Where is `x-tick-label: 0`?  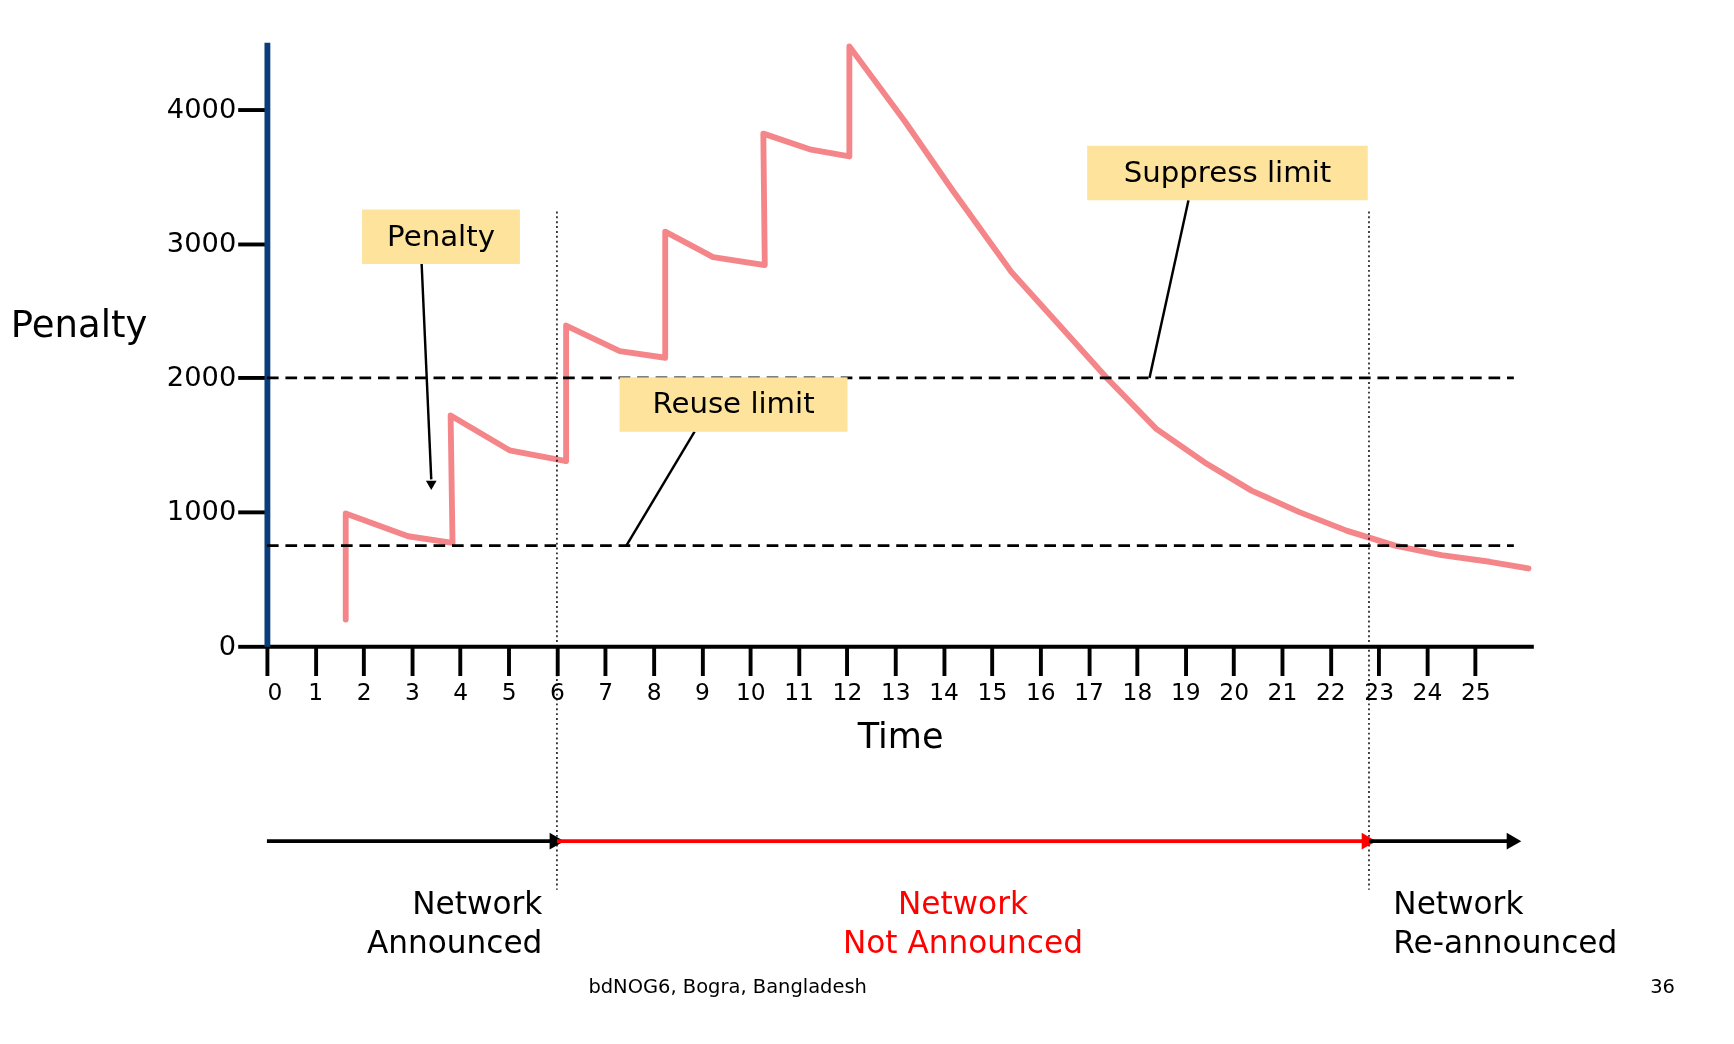
x-tick-label: 0 is located at coordinates (275, 692).